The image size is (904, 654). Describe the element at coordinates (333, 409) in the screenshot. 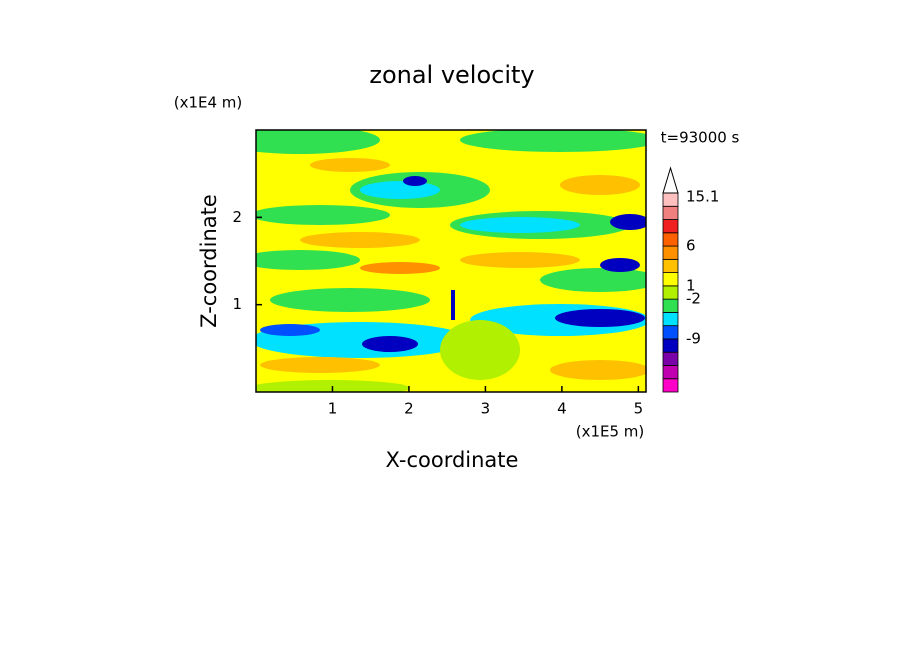

I see `x-tick-label: 1` at that location.